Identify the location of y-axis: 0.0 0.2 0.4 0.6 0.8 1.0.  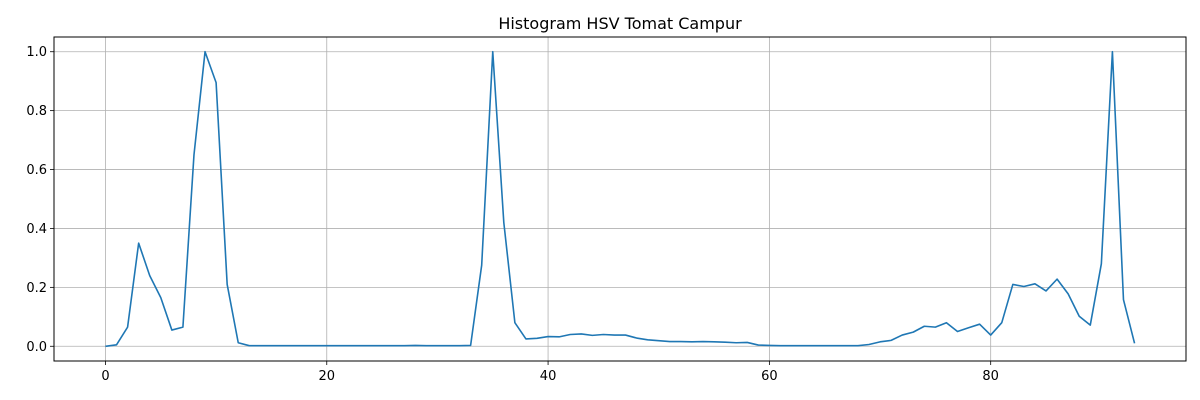
(40, 200).